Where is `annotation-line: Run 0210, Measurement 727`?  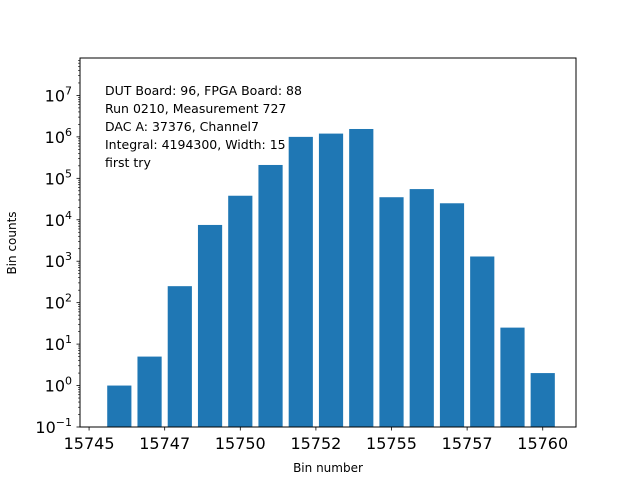
annotation-line: Run 0210, Measurement 727 is located at coordinates (195, 108).